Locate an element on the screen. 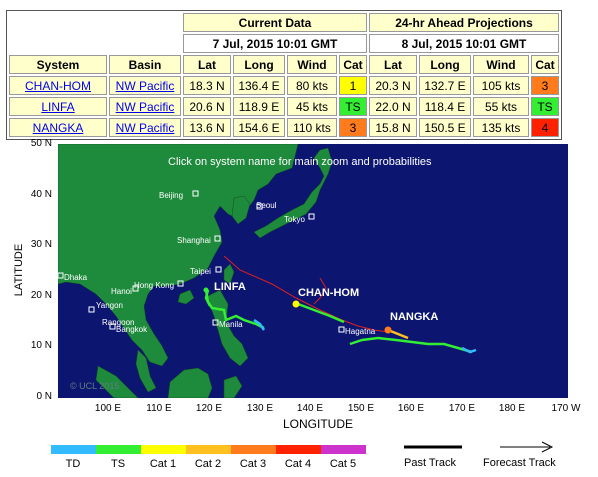 The image size is (598, 477). borneo-island is located at coordinates (190, 382).